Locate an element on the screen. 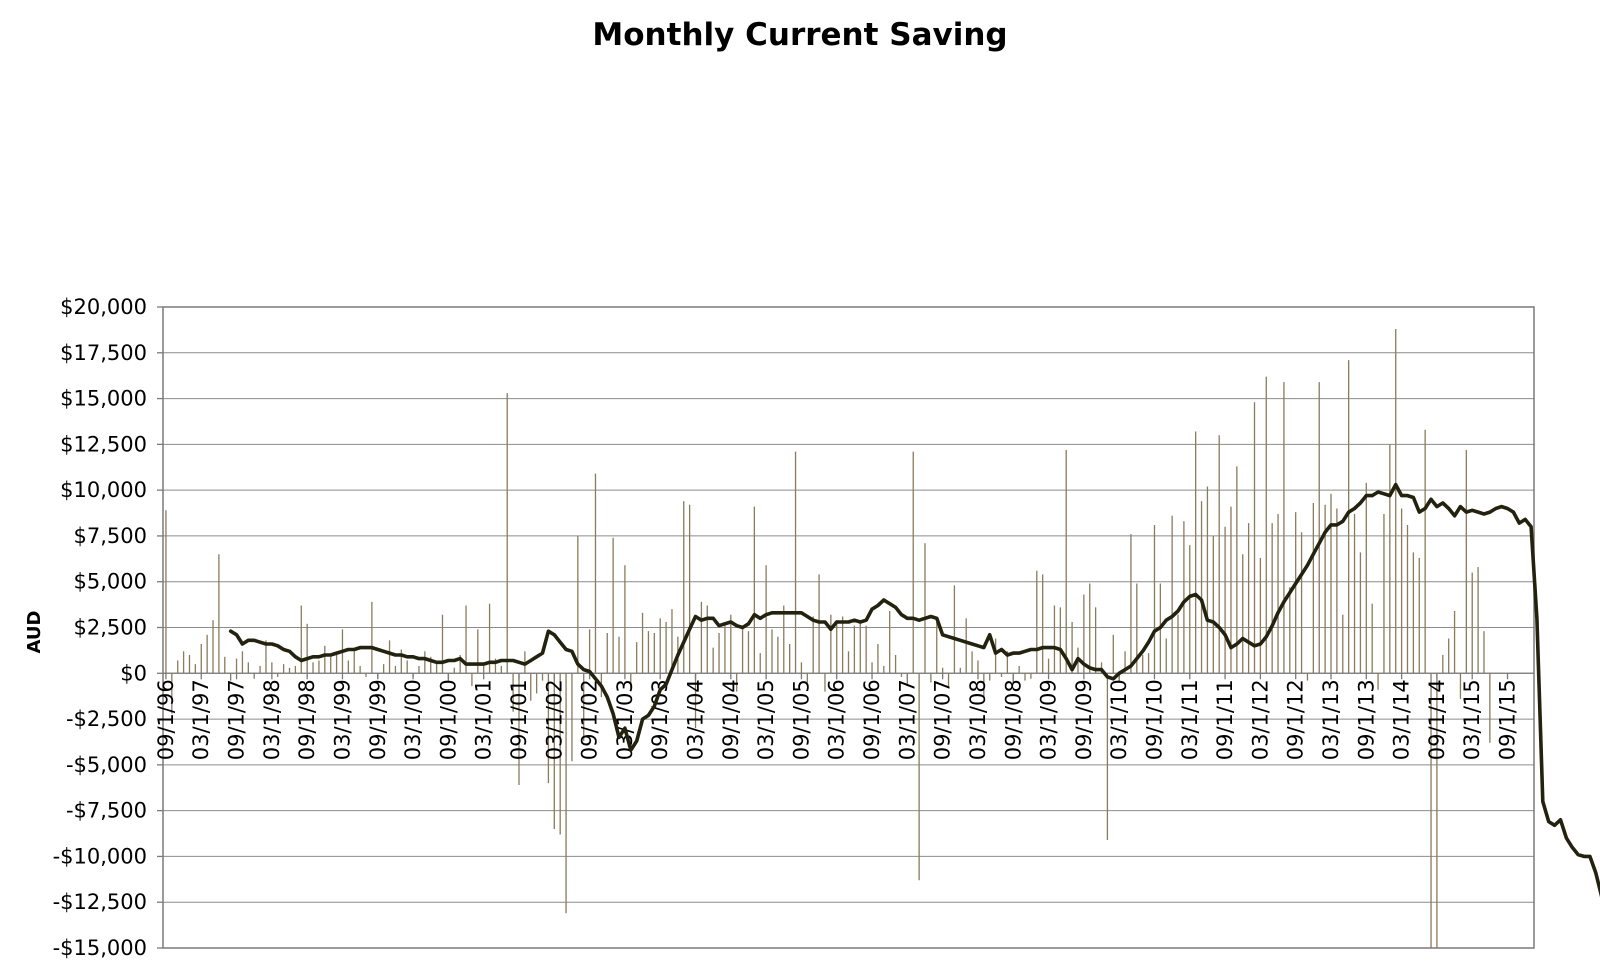 The height and width of the screenshot is (977, 1600). x-tick-label-2: 09/1/97 is located at coordinates (237, 719).